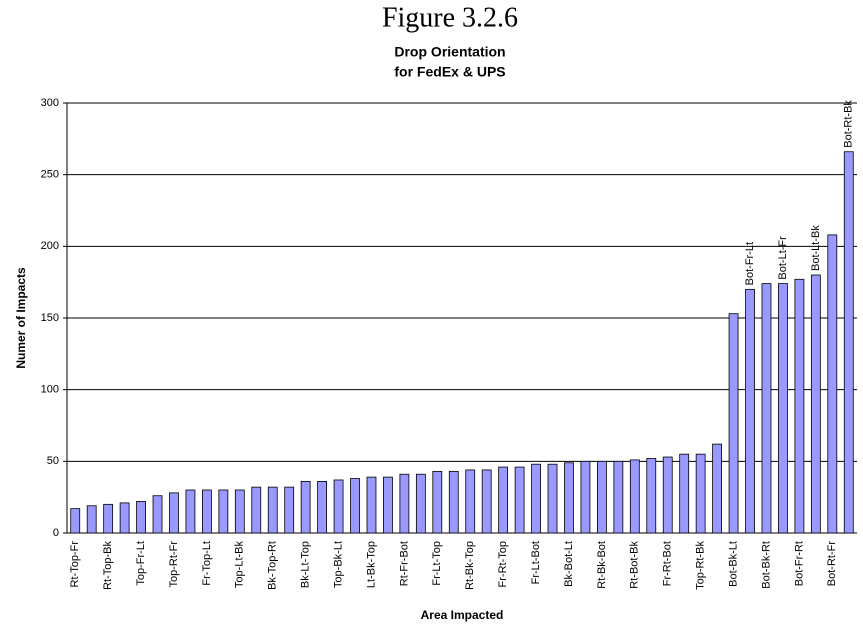  What do you see at coordinates (602, 565) in the screenshot?
I see `x-tick-label: Rt-Bk-Bot` at bounding box center [602, 565].